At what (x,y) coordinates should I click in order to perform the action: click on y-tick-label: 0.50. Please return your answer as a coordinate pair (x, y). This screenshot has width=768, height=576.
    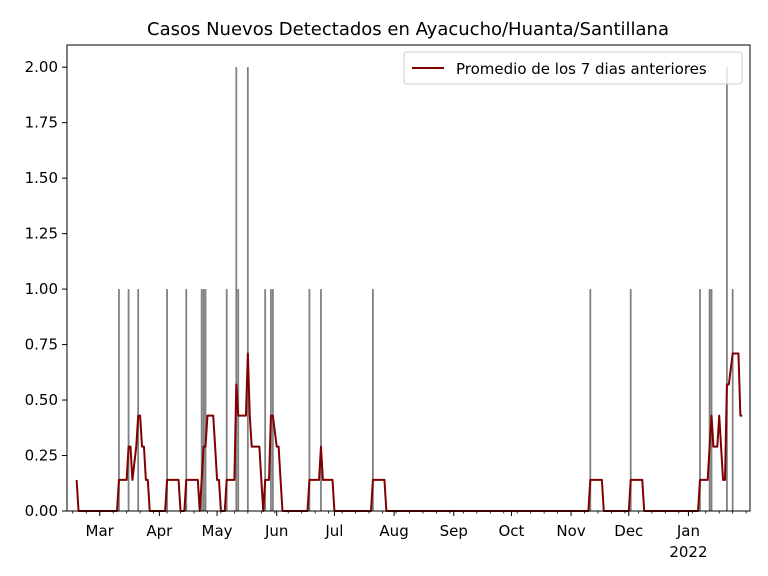
    Looking at the image, I should click on (41, 400).